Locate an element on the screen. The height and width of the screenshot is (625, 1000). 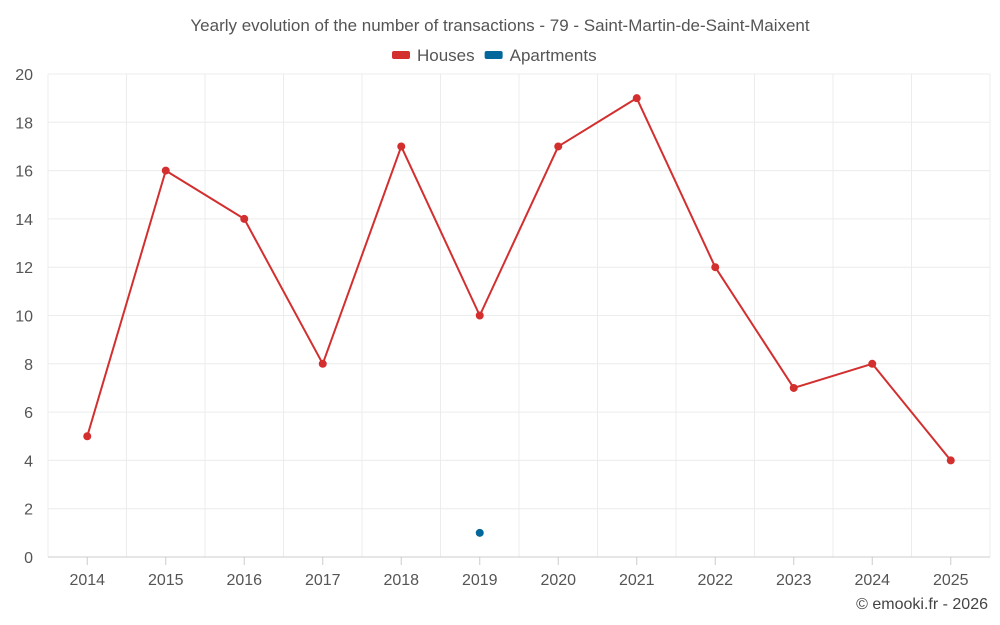
legend-item-houses: Houses is located at coordinates (433, 55).